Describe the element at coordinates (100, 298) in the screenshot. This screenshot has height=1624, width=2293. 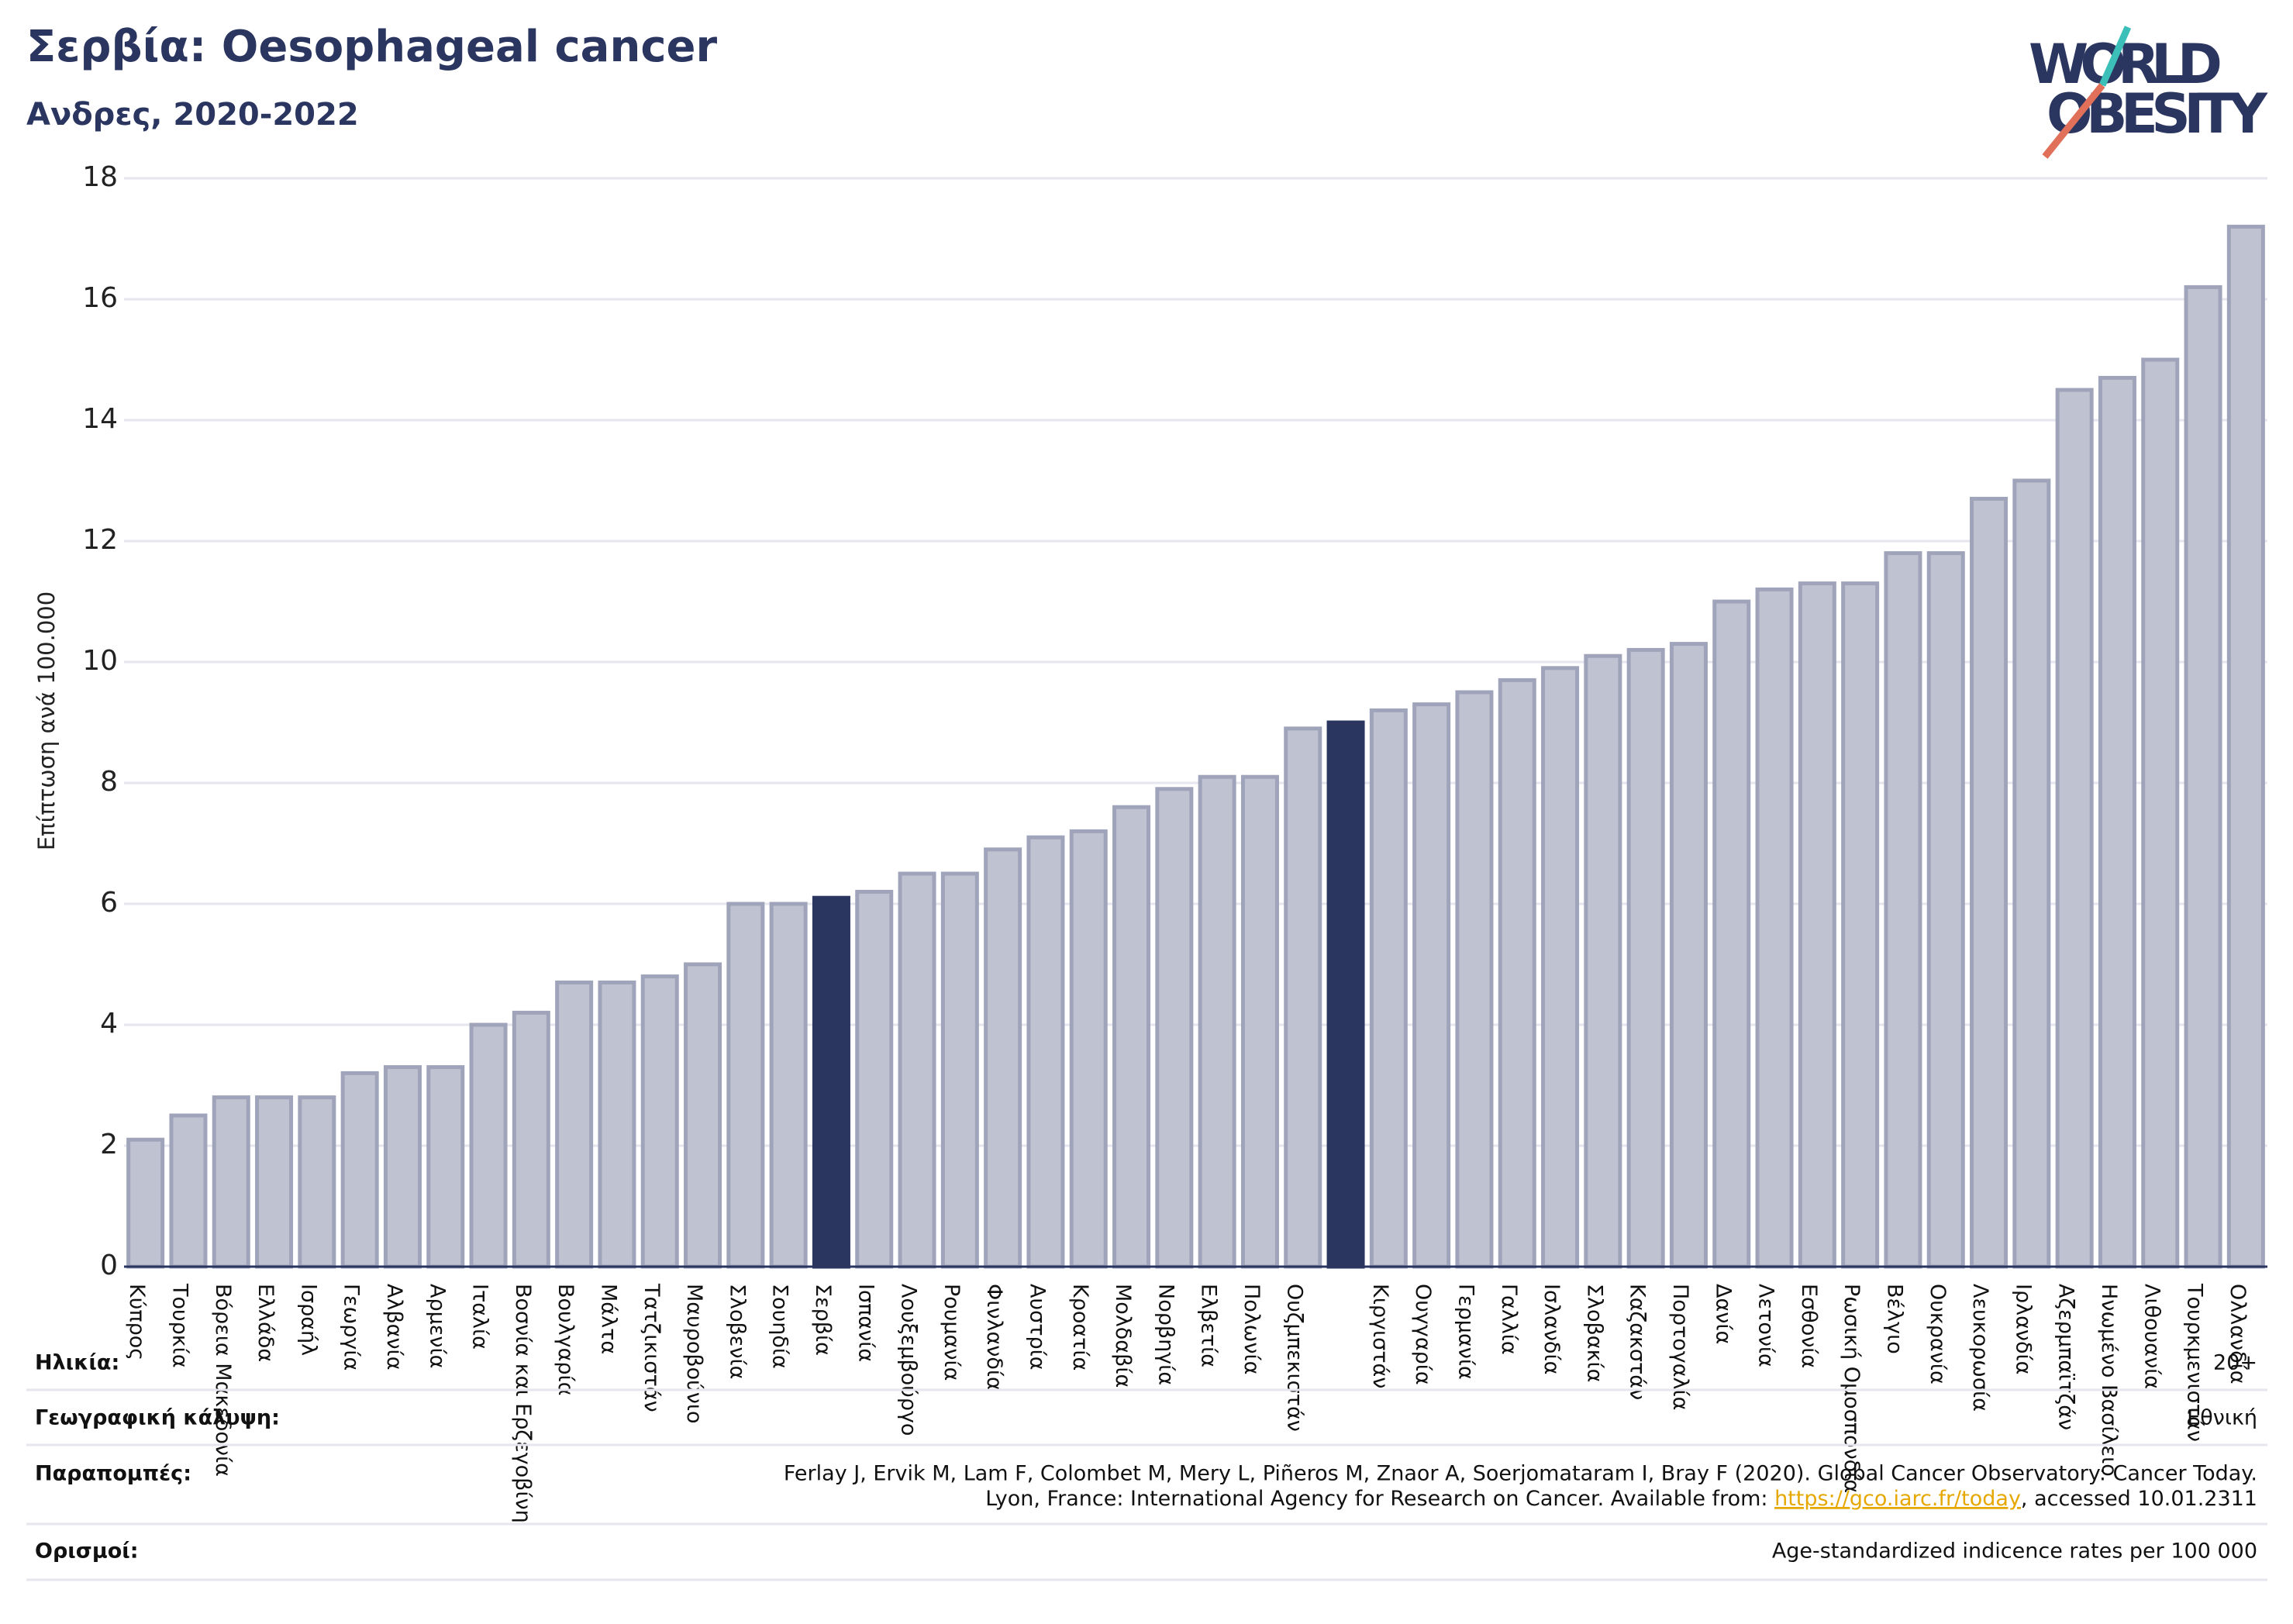
I see `y-tick-label: 16` at that location.